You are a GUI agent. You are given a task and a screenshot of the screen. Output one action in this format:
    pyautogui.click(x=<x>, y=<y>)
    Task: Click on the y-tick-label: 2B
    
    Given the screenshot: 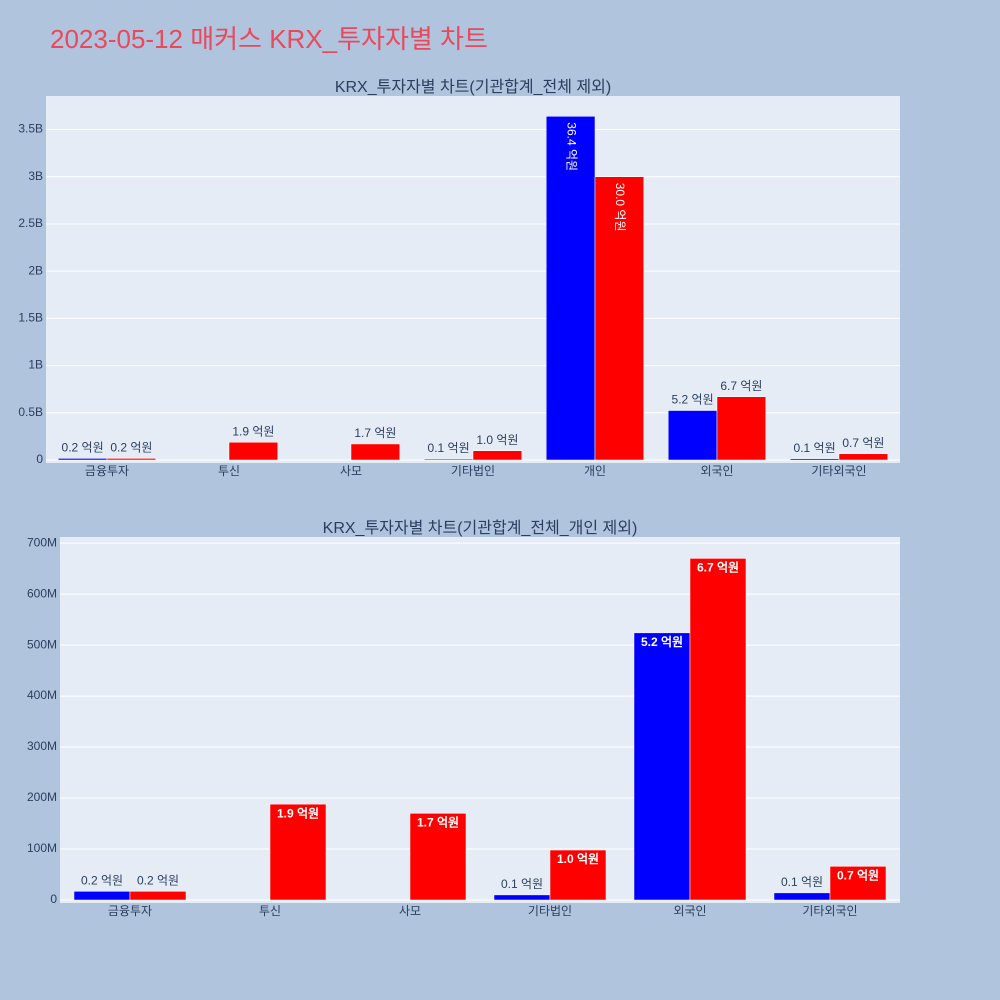 What is the action you would take?
    pyautogui.click(x=35, y=270)
    